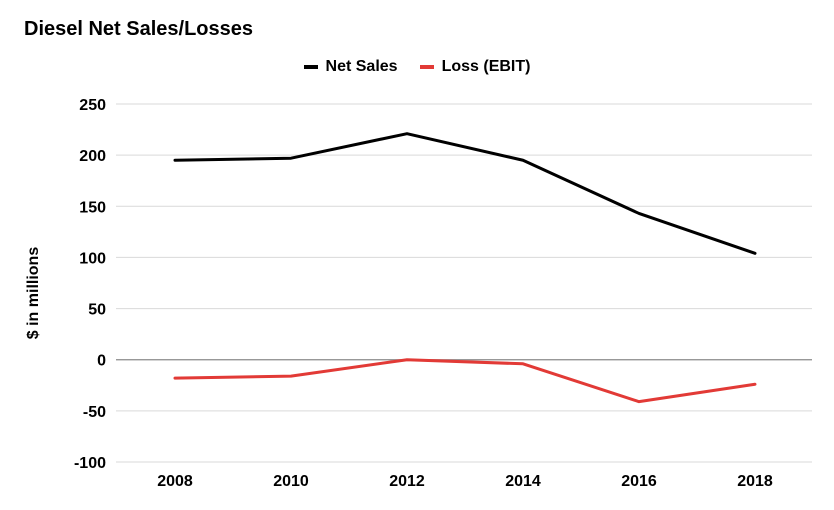 Image resolution: width=834 pixels, height=510 pixels. I want to click on legend-label-loss: Loss (EBIT), so click(486, 66).